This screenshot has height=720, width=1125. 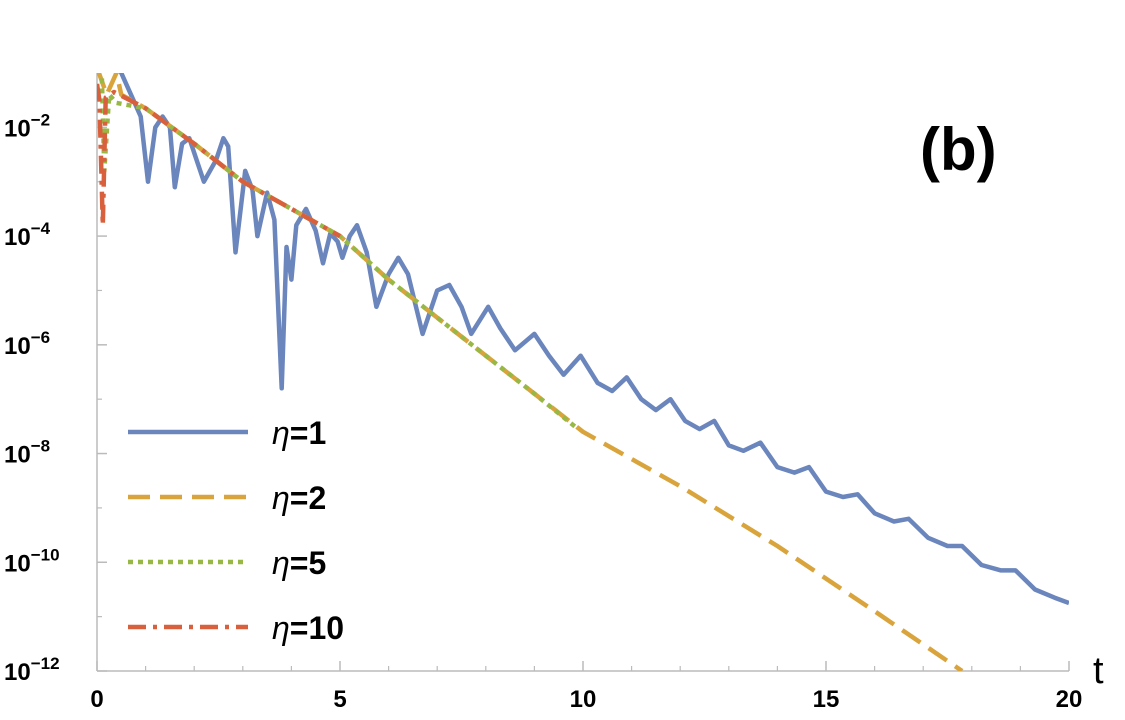 I want to click on x-axis-label: t, so click(x=1098, y=671).